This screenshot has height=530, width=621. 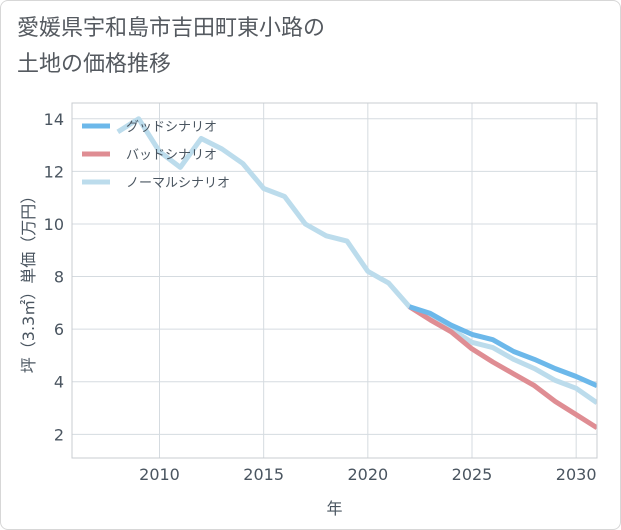 I want to click on y-tick-label: 8, so click(x=59, y=277).